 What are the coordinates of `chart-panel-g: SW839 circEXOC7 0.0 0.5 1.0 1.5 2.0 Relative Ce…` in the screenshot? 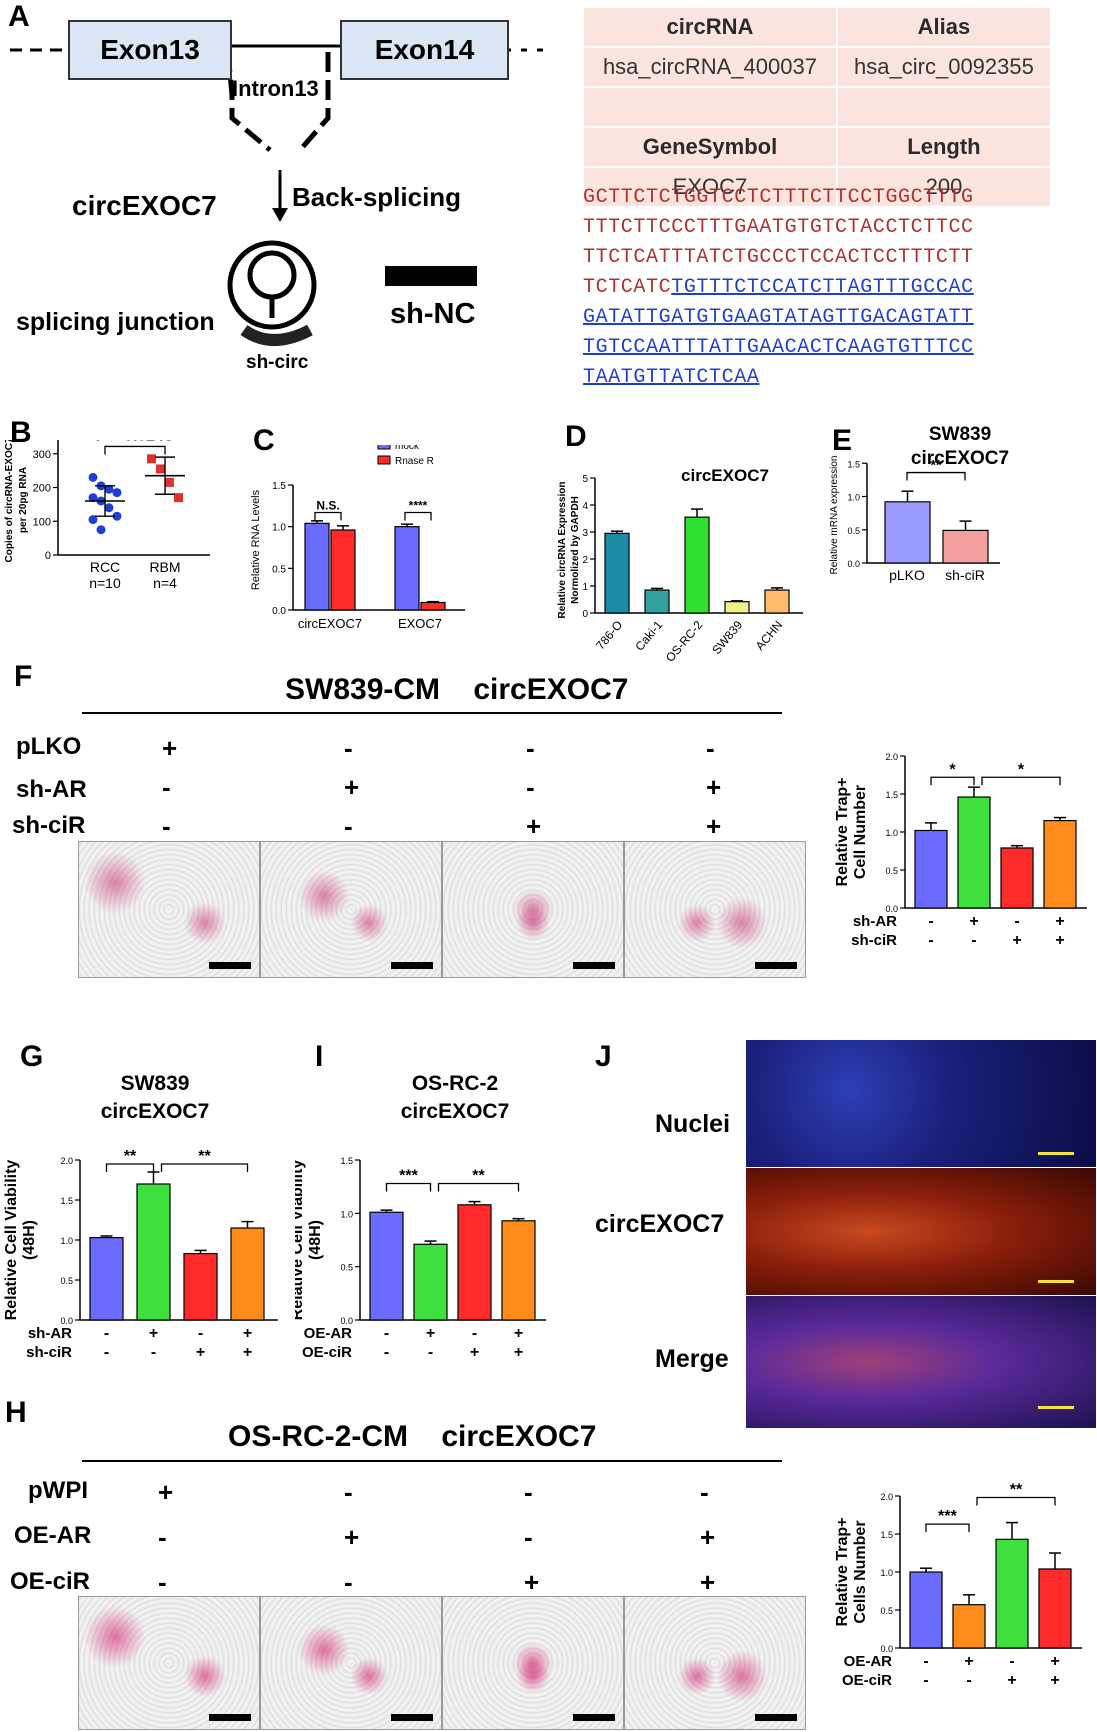 It's located at (140, 1216).